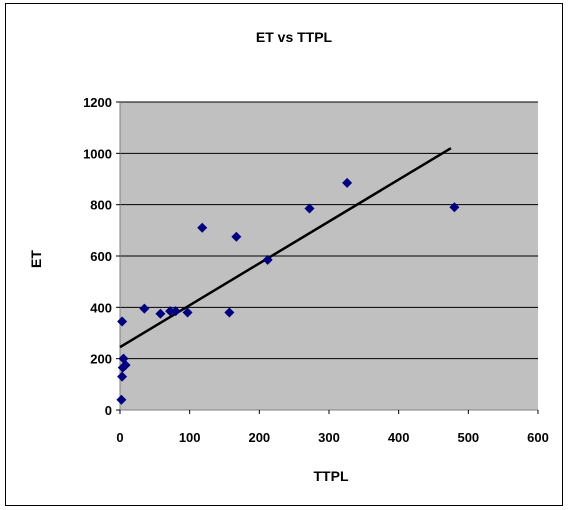  I want to click on y-tick-label-3: 600, so click(101, 256).